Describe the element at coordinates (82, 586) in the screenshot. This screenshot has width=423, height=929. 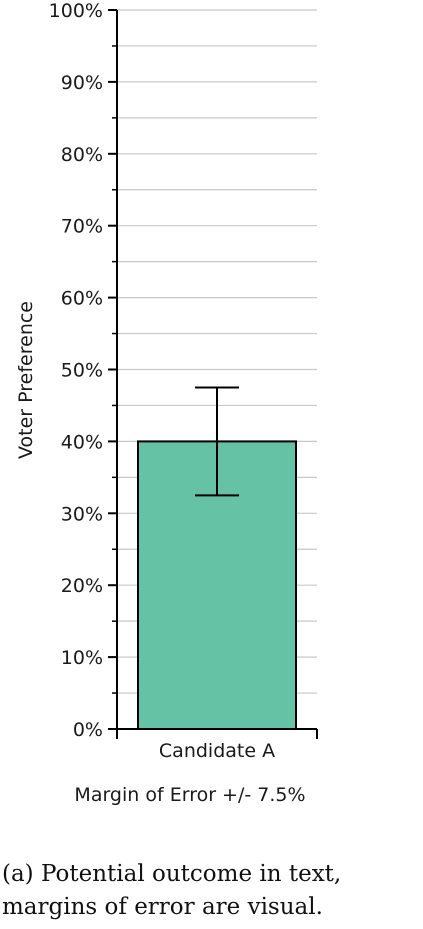
I see `y-tick-label: 20%` at that location.